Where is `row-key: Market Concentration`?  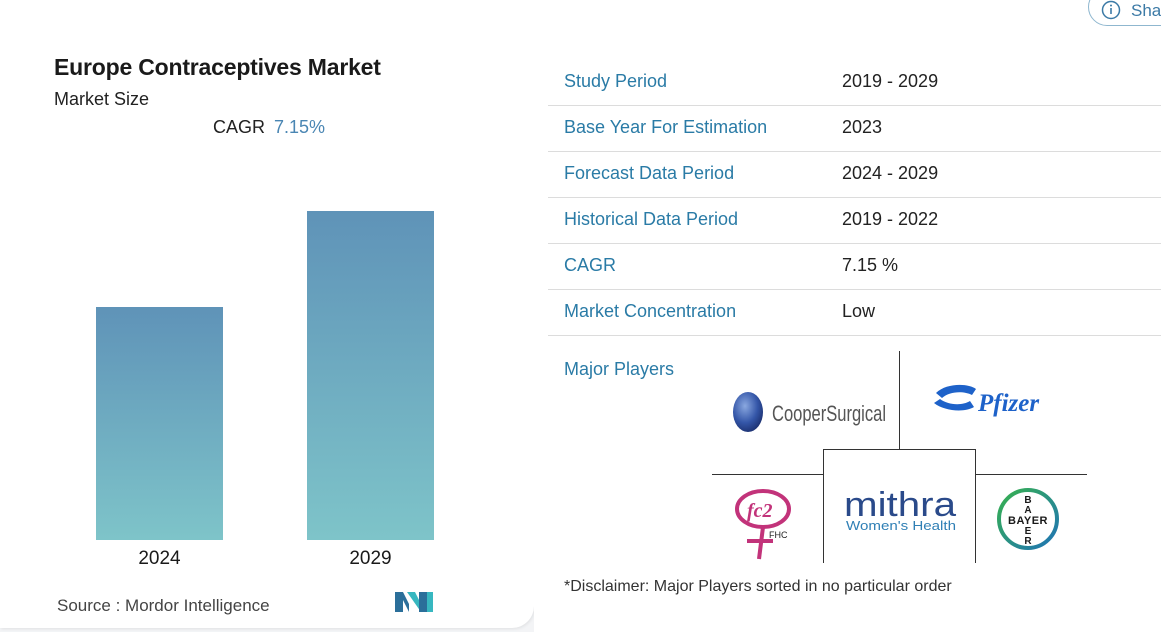
row-key: Market Concentration is located at coordinates (650, 311).